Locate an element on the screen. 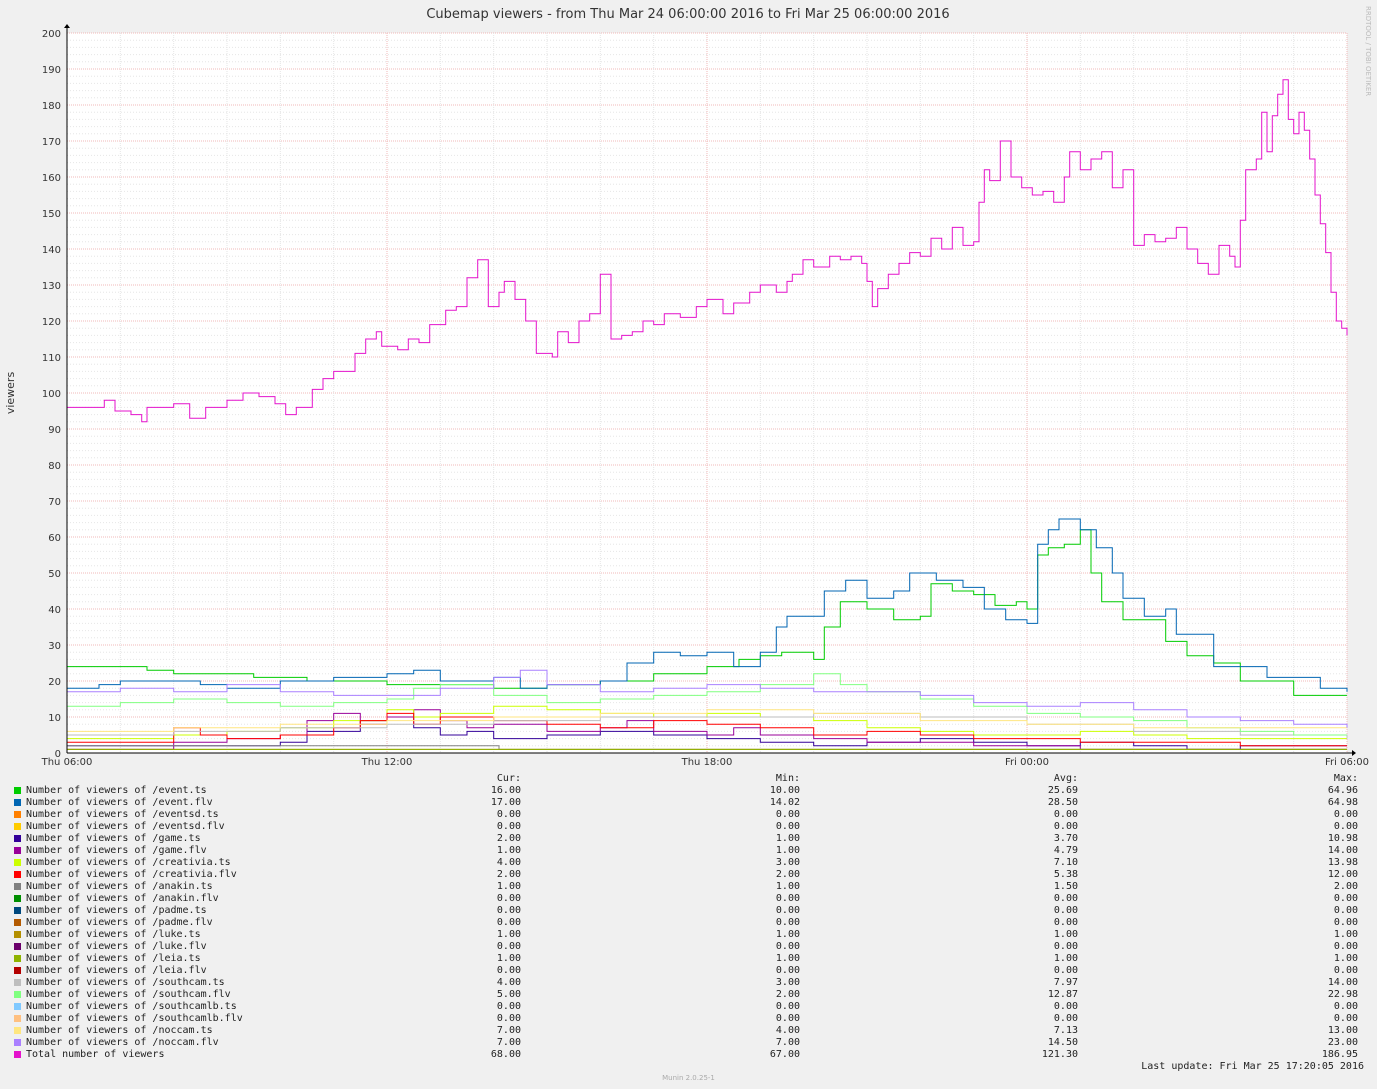  x-tick-label: Fri 00:00 is located at coordinates (1027, 762).